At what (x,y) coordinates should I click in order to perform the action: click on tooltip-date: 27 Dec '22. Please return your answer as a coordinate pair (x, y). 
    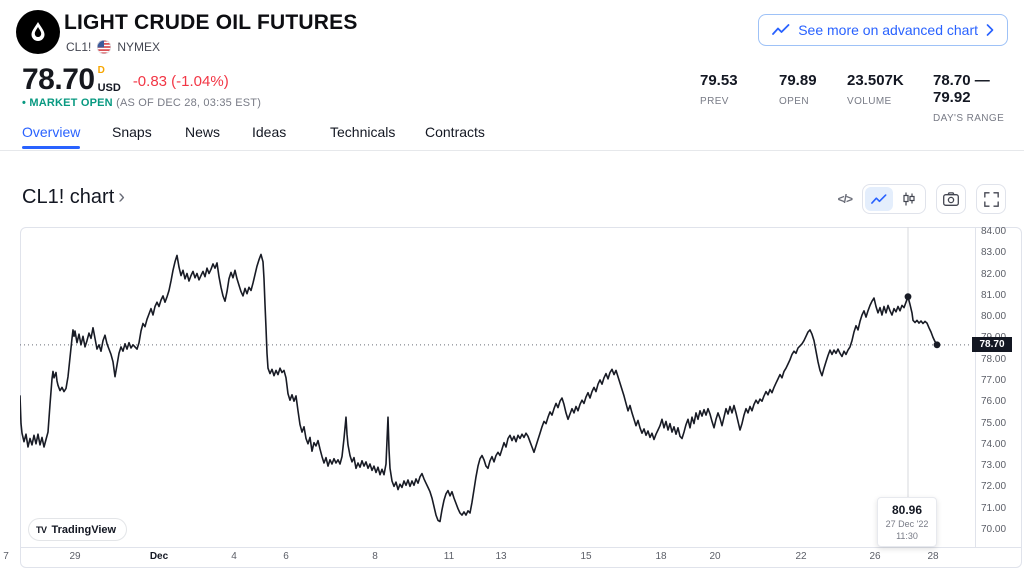
    Looking at the image, I should click on (907, 524).